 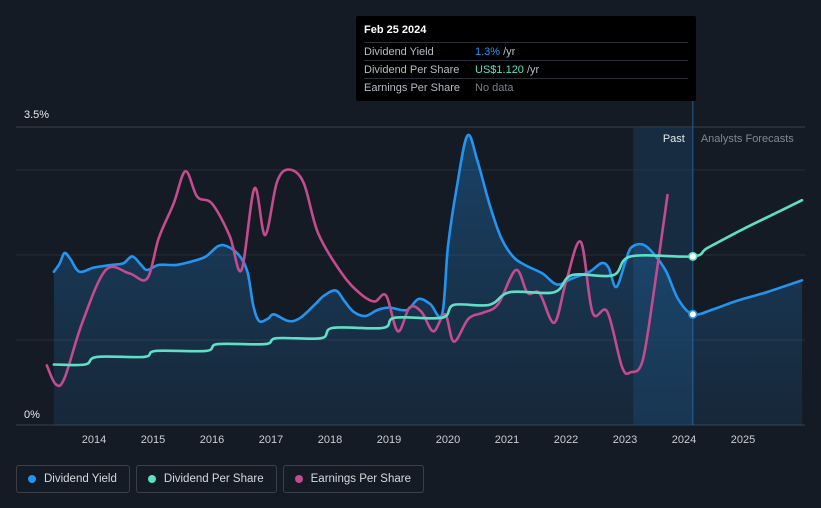 What do you see at coordinates (298, 479) in the screenshot?
I see `earnings-per-share-dot-icon` at bounding box center [298, 479].